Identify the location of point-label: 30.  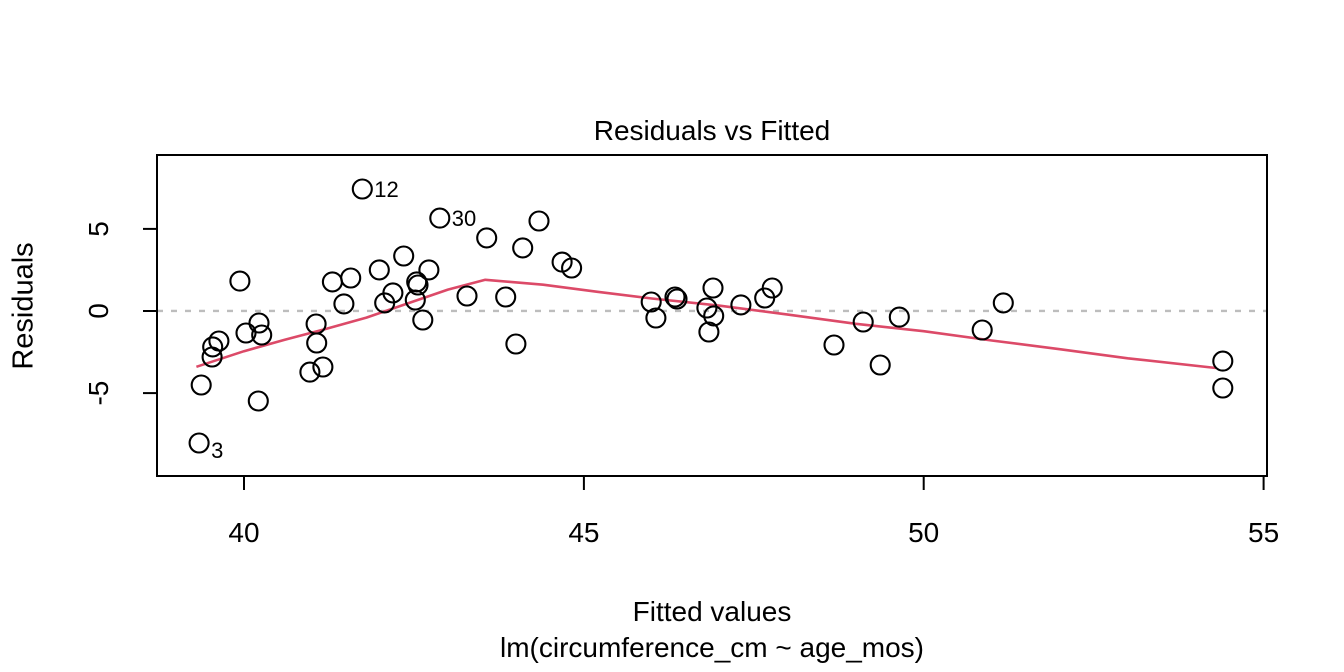
(464, 218).